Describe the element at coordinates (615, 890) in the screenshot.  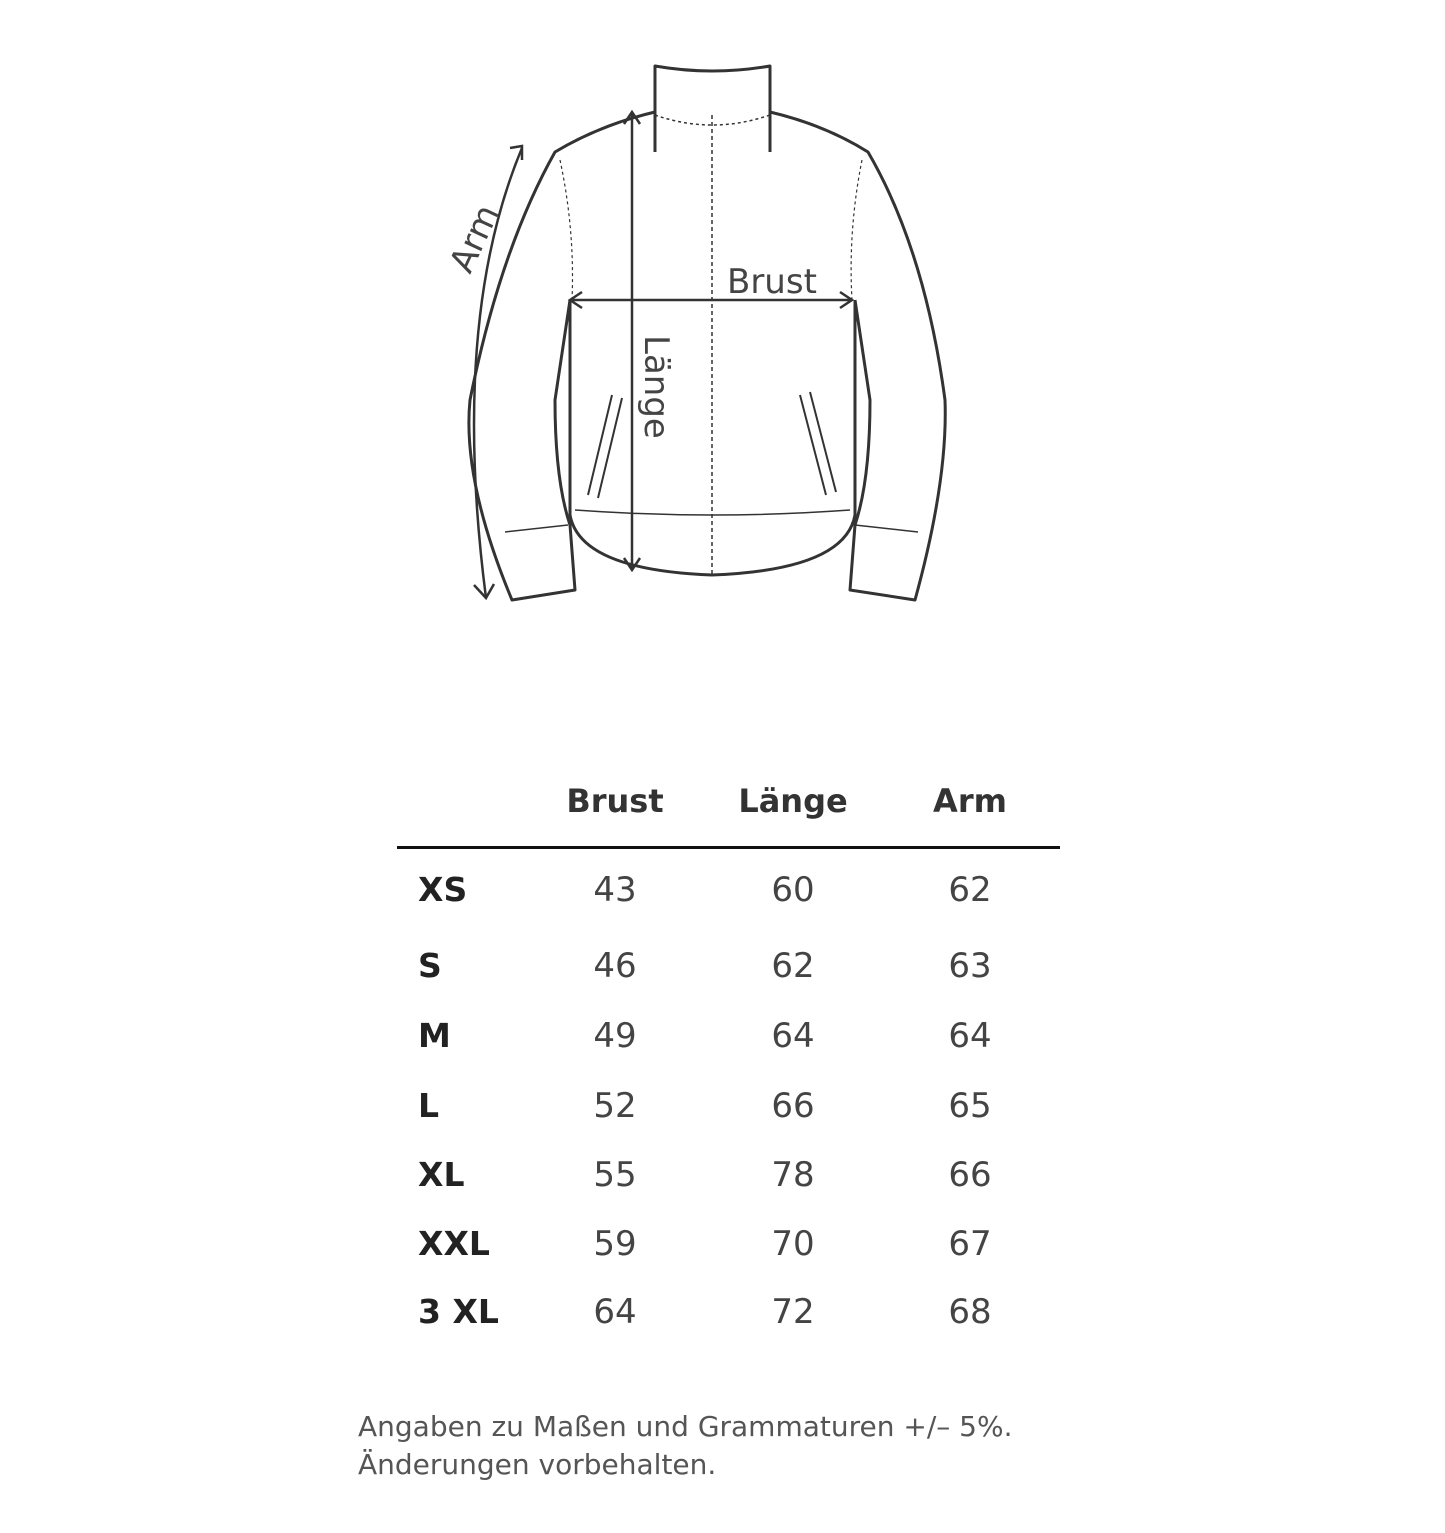
I see `brust-cell: 43` at that location.